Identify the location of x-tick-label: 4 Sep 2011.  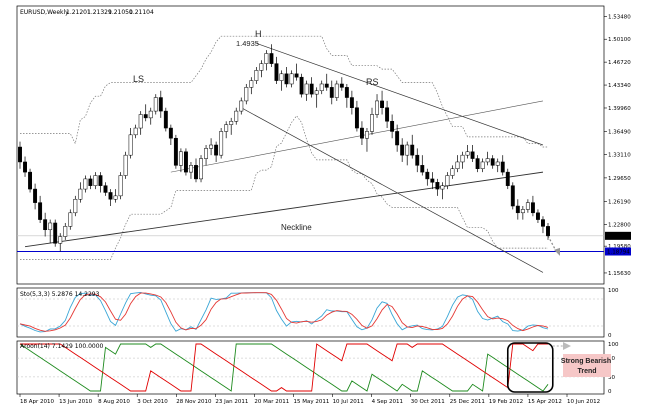
(387, 402).